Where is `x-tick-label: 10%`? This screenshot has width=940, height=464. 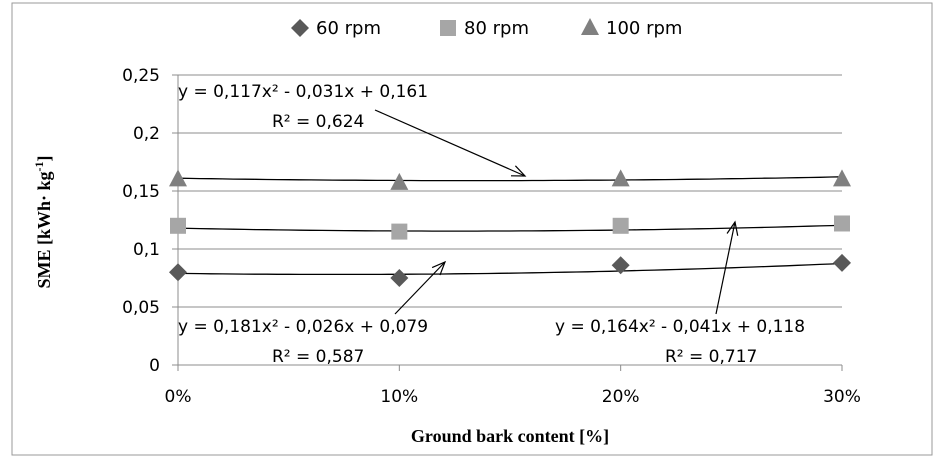 x-tick-label: 10% is located at coordinates (399, 397).